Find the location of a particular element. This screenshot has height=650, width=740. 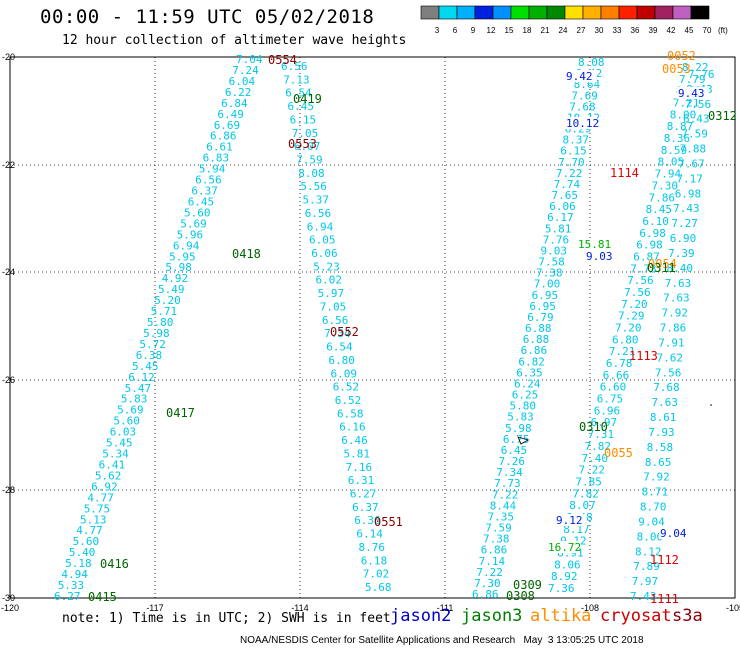

colorbar-label: 24 is located at coordinates (563, 30).